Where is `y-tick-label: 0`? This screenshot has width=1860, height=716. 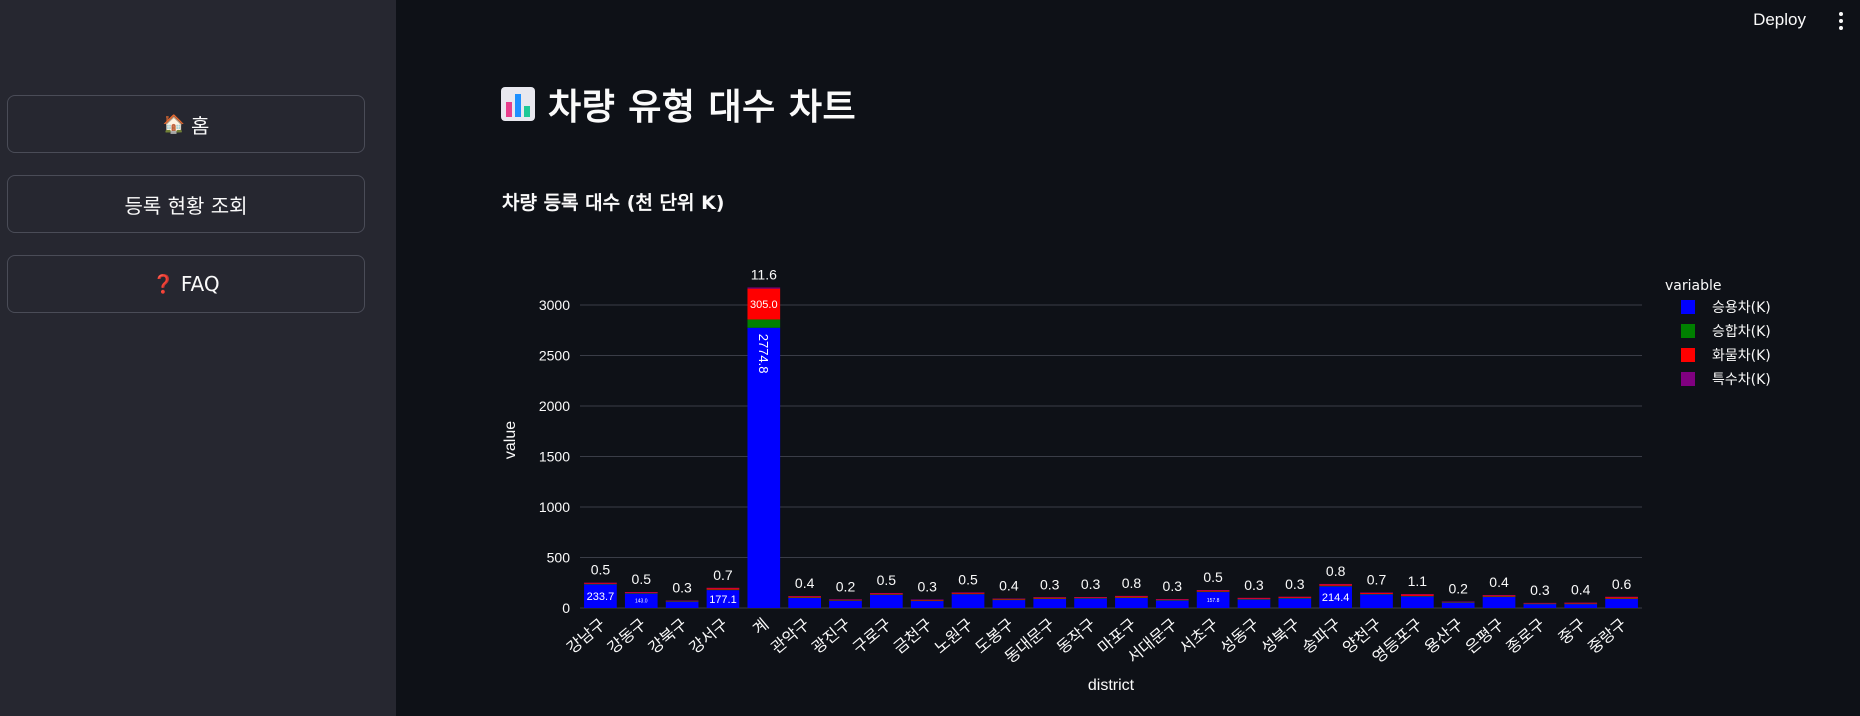
y-tick-label: 0 is located at coordinates (566, 608).